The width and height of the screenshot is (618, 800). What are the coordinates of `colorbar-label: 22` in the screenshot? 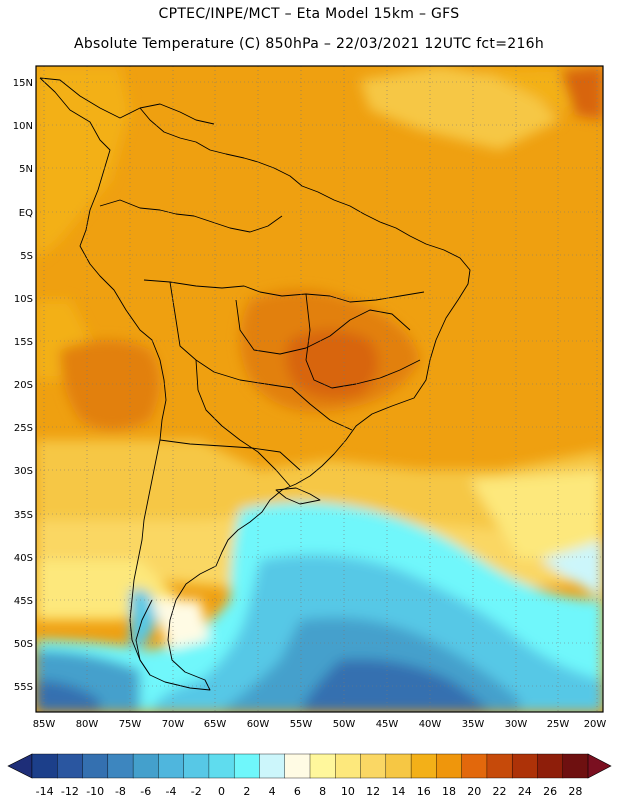 It's located at (500, 791).